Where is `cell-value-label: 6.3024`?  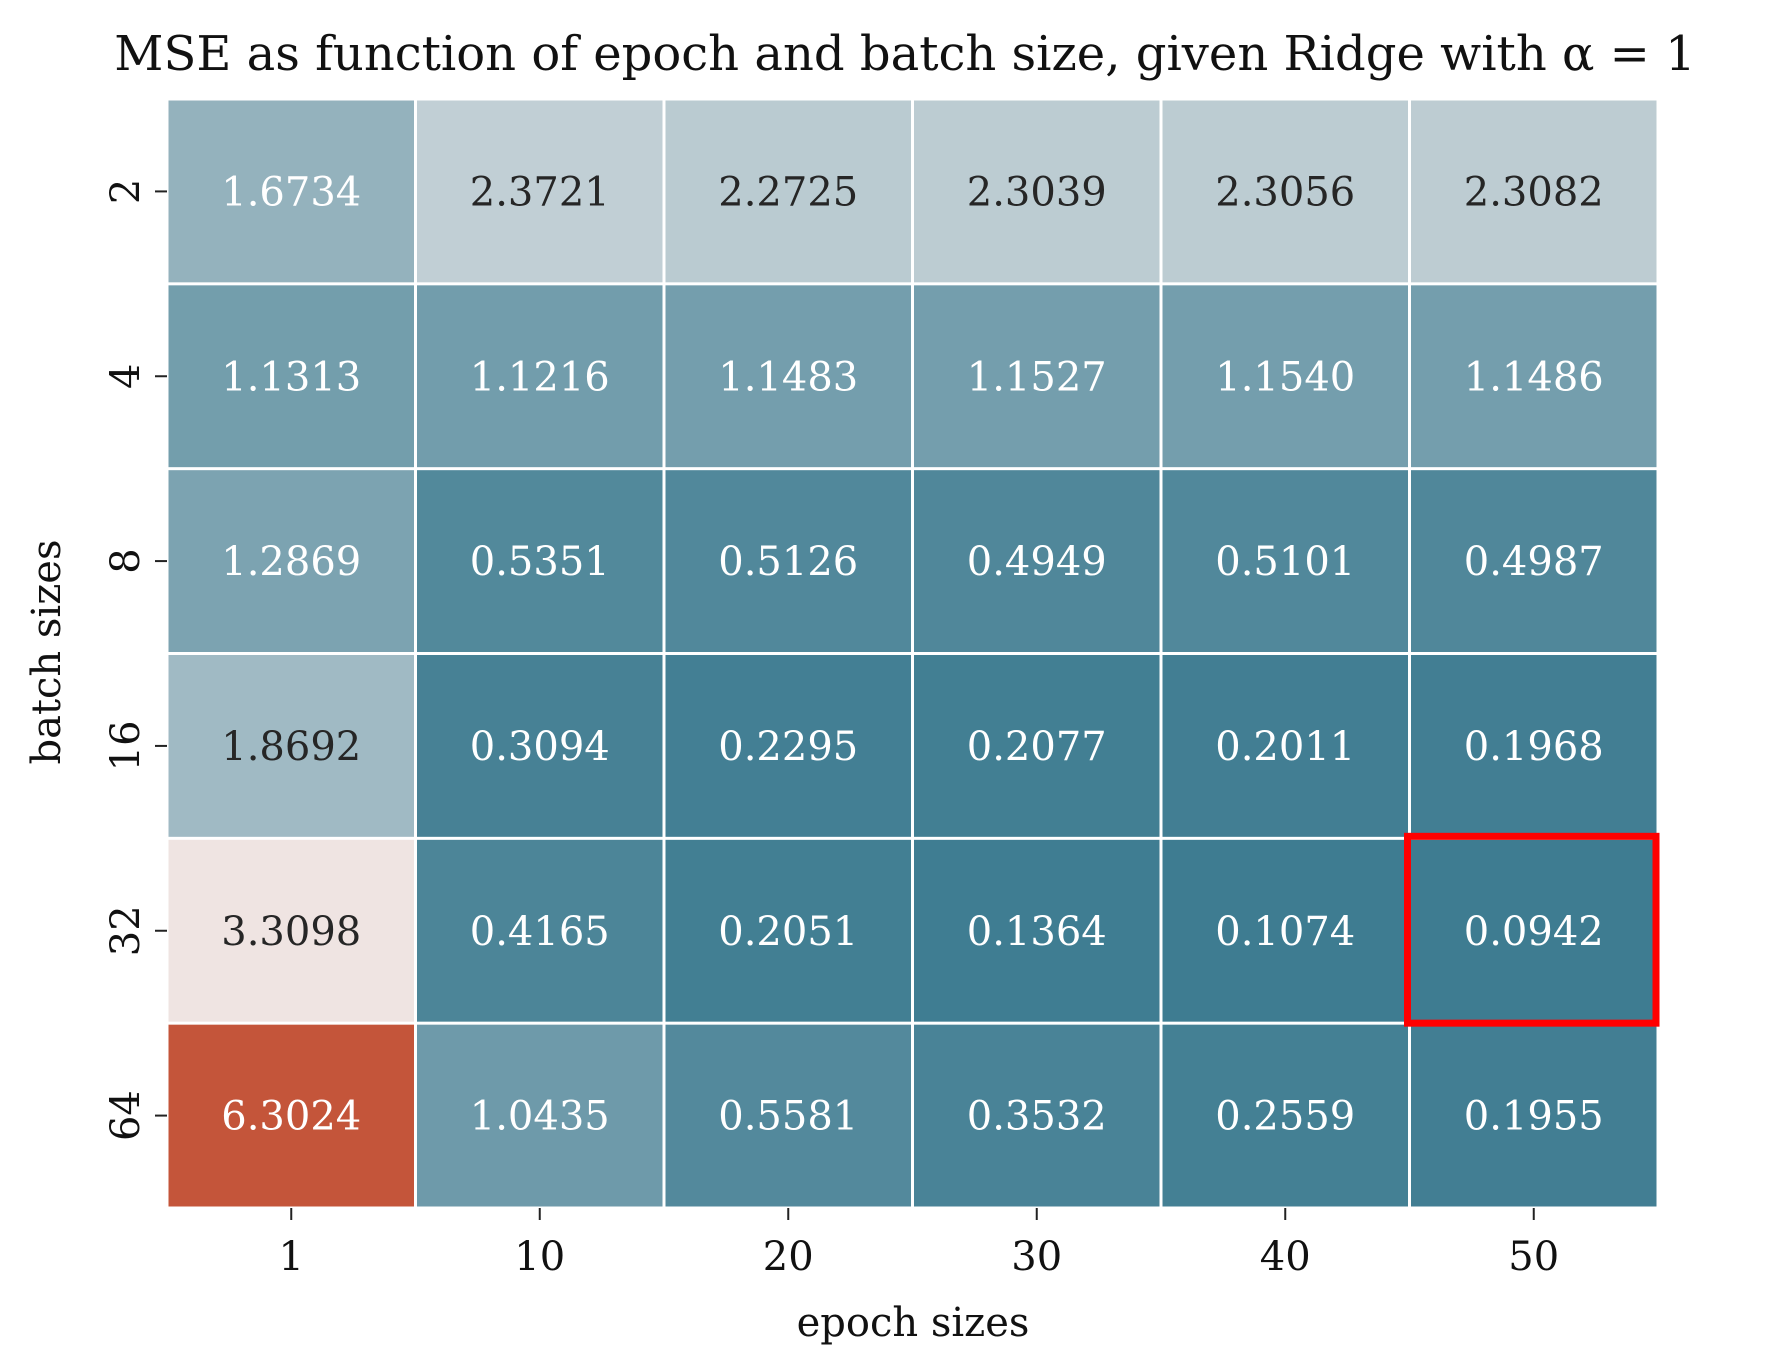
cell-value-label: 6.3024 is located at coordinates (291, 1117).